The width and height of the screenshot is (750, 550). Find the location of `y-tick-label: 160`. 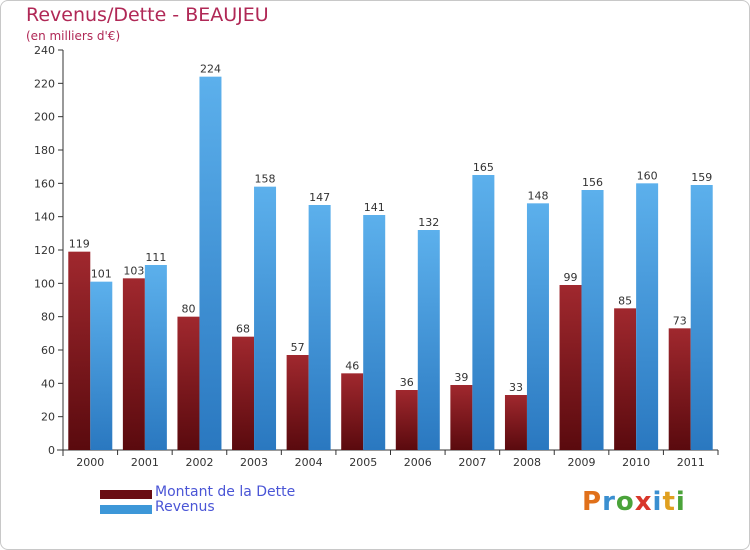

y-tick-label: 160 is located at coordinates (44, 183).